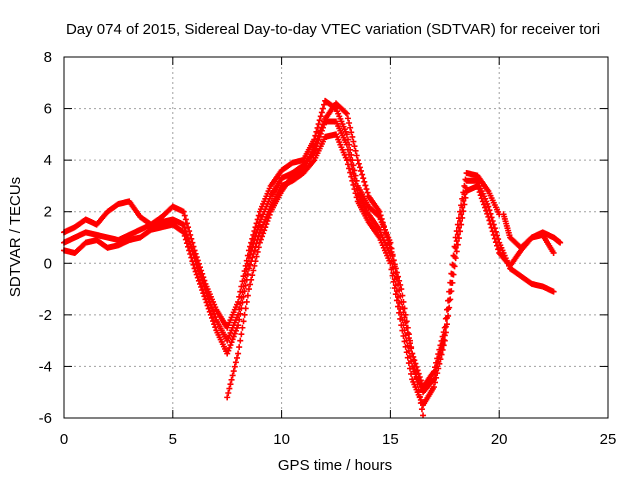 This screenshot has width=640, height=480. I want to click on x-tick-label: 0, so click(64, 439).